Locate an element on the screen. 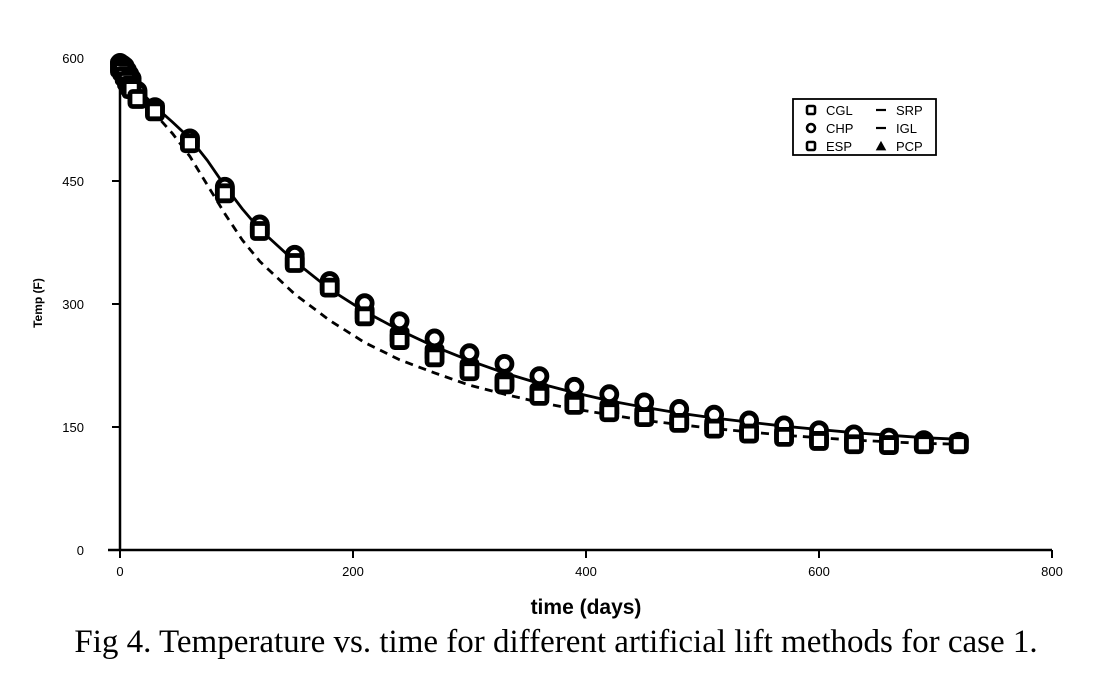  legend: CGL SRP CHP IGL ESP PCP is located at coordinates (864, 127).